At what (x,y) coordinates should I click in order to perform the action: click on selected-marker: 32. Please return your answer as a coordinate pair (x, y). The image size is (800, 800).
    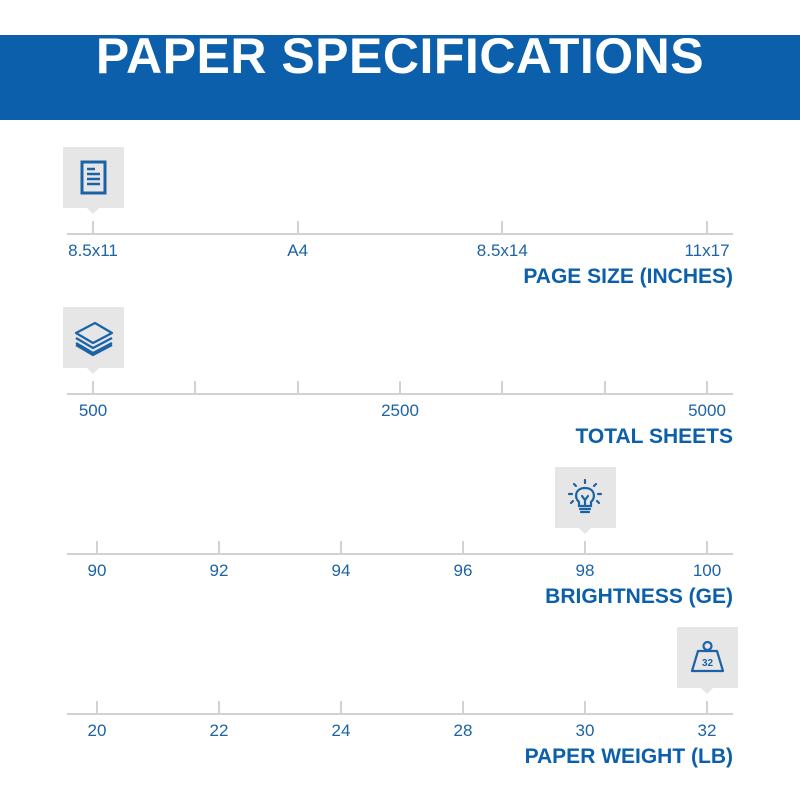
    Looking at the image, I should click on (707, 660).